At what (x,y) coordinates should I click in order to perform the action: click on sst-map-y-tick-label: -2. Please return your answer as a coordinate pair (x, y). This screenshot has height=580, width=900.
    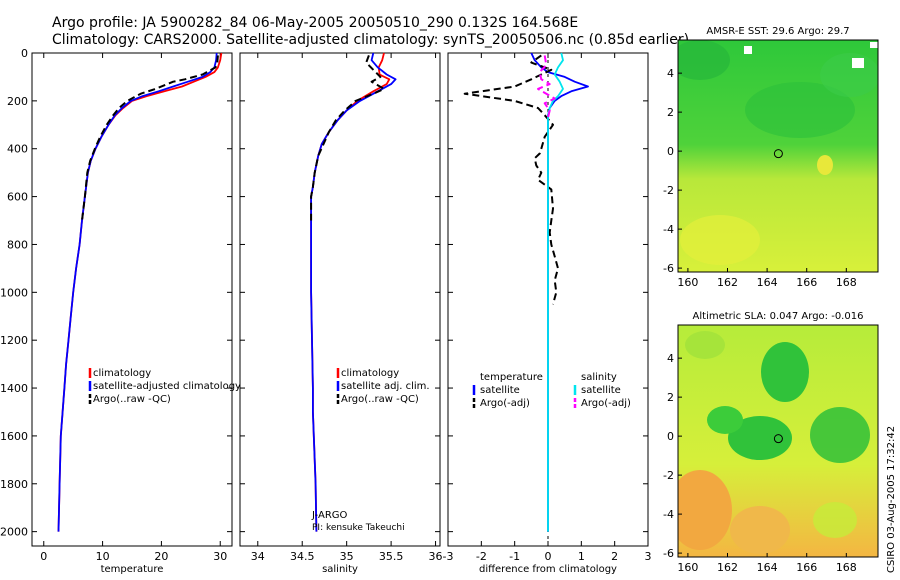
    Looking at the image, I should click on (668, 190).